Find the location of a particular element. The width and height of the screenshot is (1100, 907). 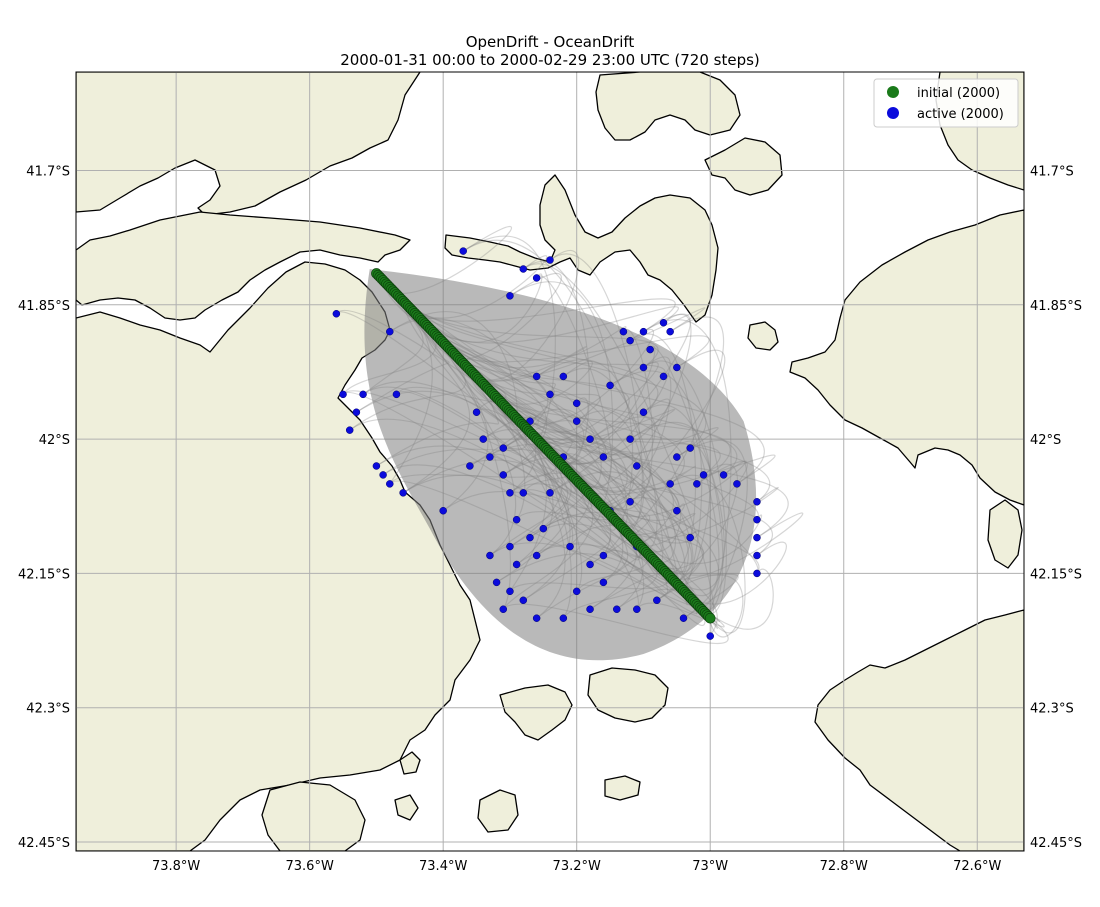

x-tick-label-1: 73.6°W is located at coordinates (310, 866).